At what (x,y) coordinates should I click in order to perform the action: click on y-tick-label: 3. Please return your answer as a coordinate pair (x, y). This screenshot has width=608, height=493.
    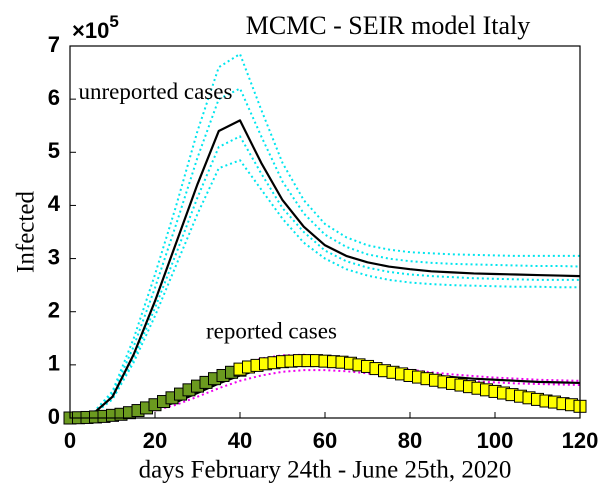
    Looking at the image, I should click on (54, 256).